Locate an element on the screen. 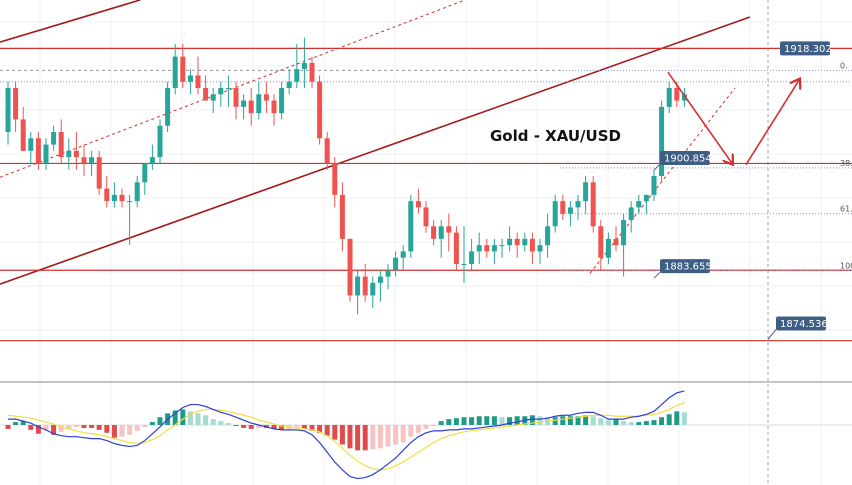 This screenshot has height=485, width=852. price-label-box is located at coordinates (805, 48).